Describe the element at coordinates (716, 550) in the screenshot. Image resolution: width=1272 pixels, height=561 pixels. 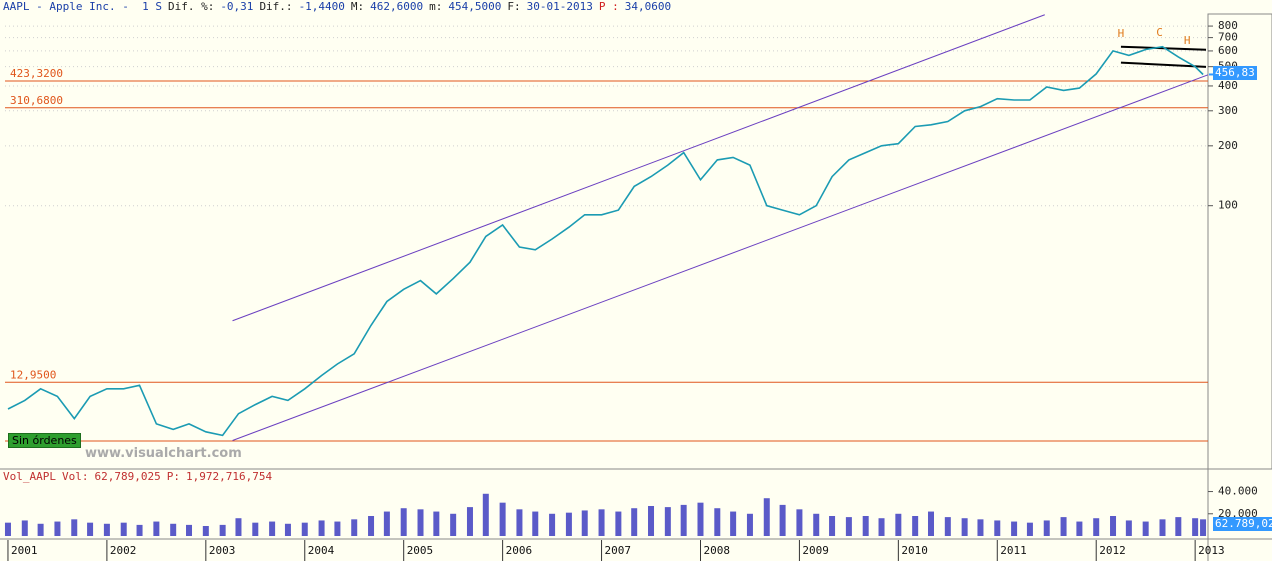
I see `x-tick-label: 2008` at that location.